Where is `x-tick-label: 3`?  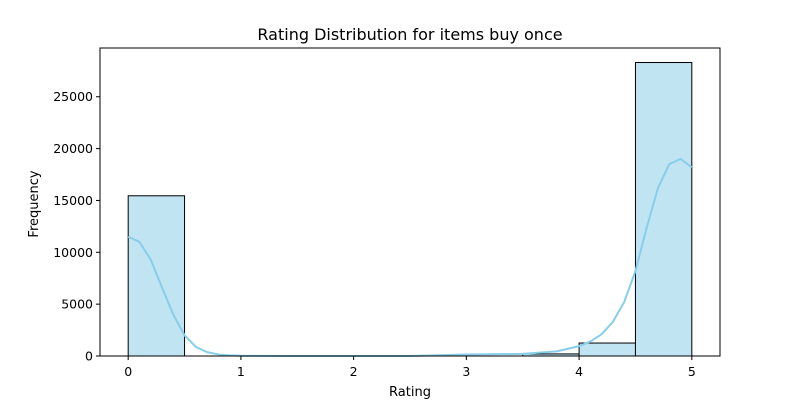 x-tick-label: 3 is located at coordinates (466, 371).